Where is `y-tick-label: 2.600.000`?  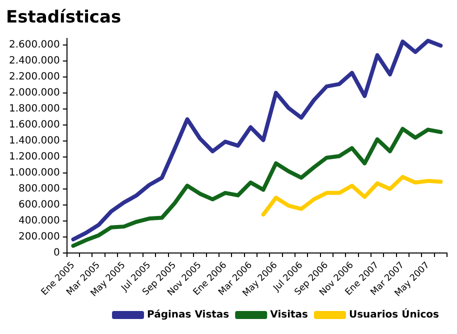 y-tick-label: 2.600.000 is located at coordinates (34, 44).